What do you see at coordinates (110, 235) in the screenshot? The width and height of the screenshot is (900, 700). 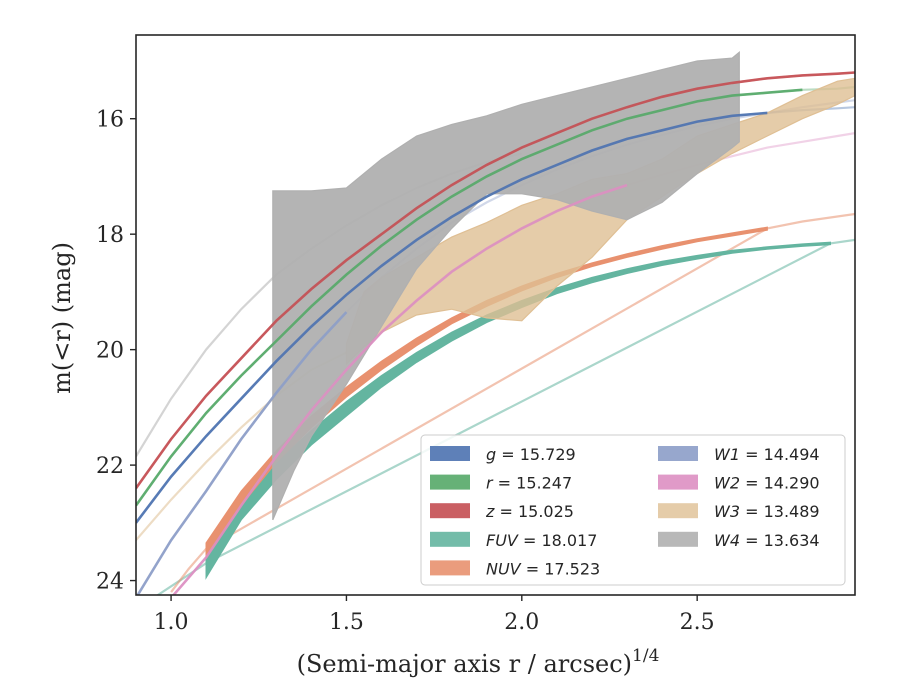 I see `y-tick-label: 18` at bounding box center [110, 235].